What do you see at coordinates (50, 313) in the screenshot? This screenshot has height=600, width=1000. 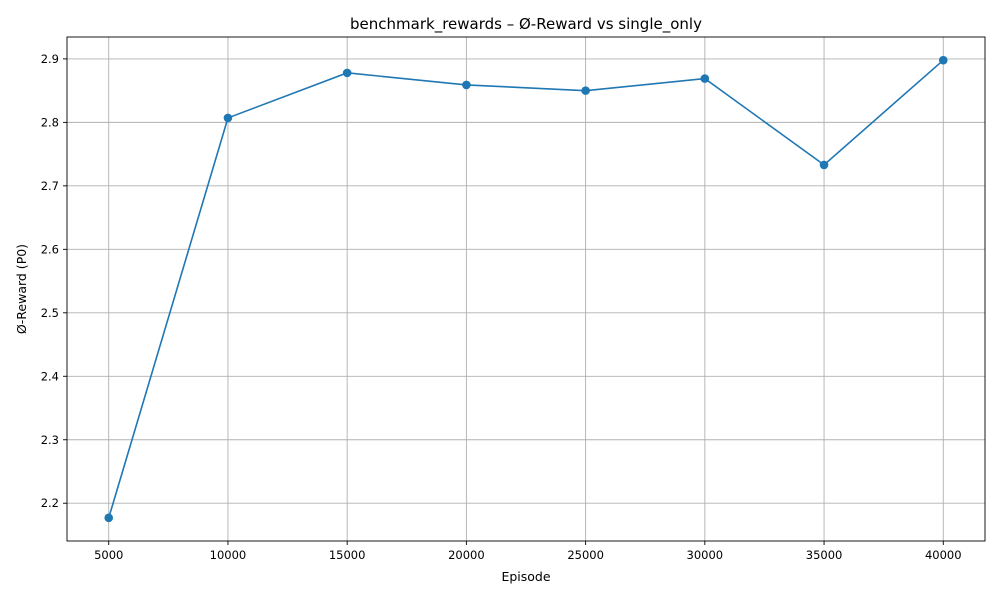 I see `y-tick-label: 2.5` at bounding box center [50, 313].